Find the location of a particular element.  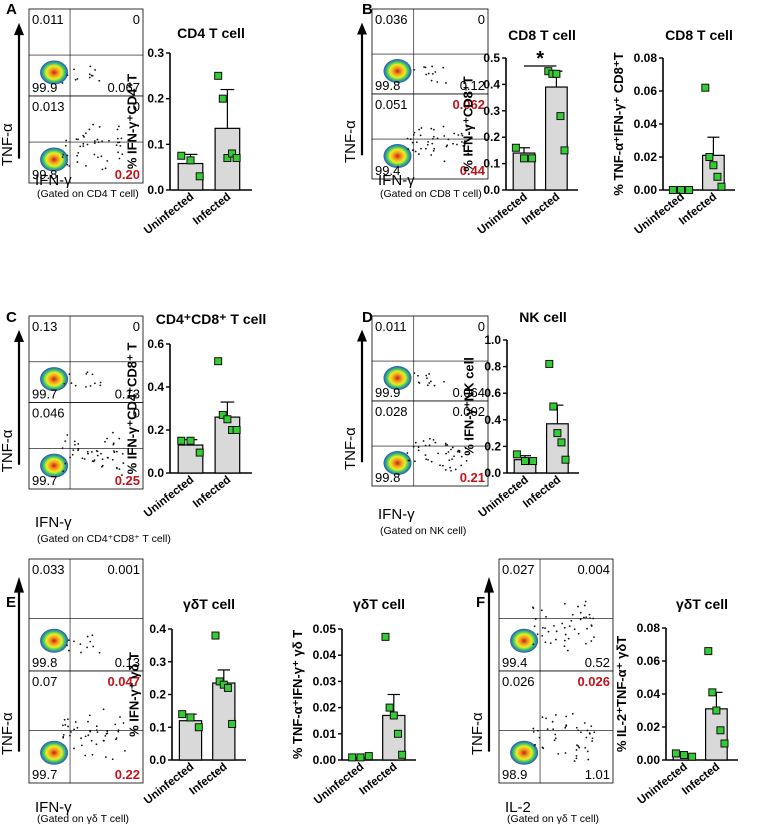

y-axis-title-E: % IFN-γ⁺ γδ T is located at coordinates (134, 694).